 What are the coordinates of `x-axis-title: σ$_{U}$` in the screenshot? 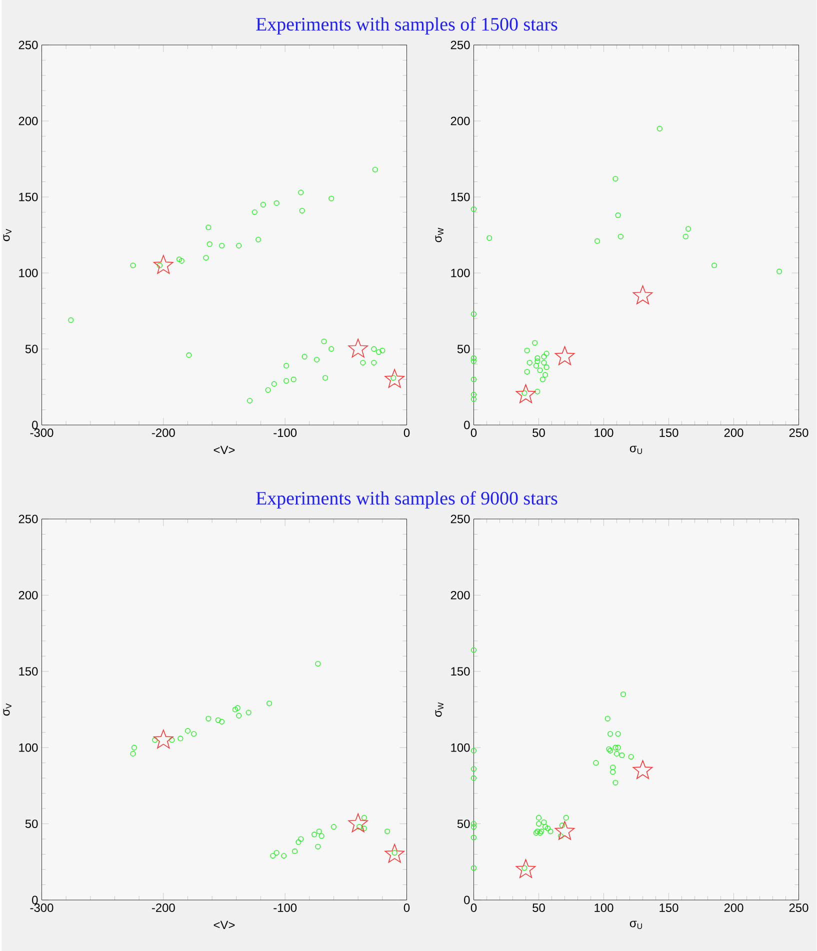 It's located at (636, 450).